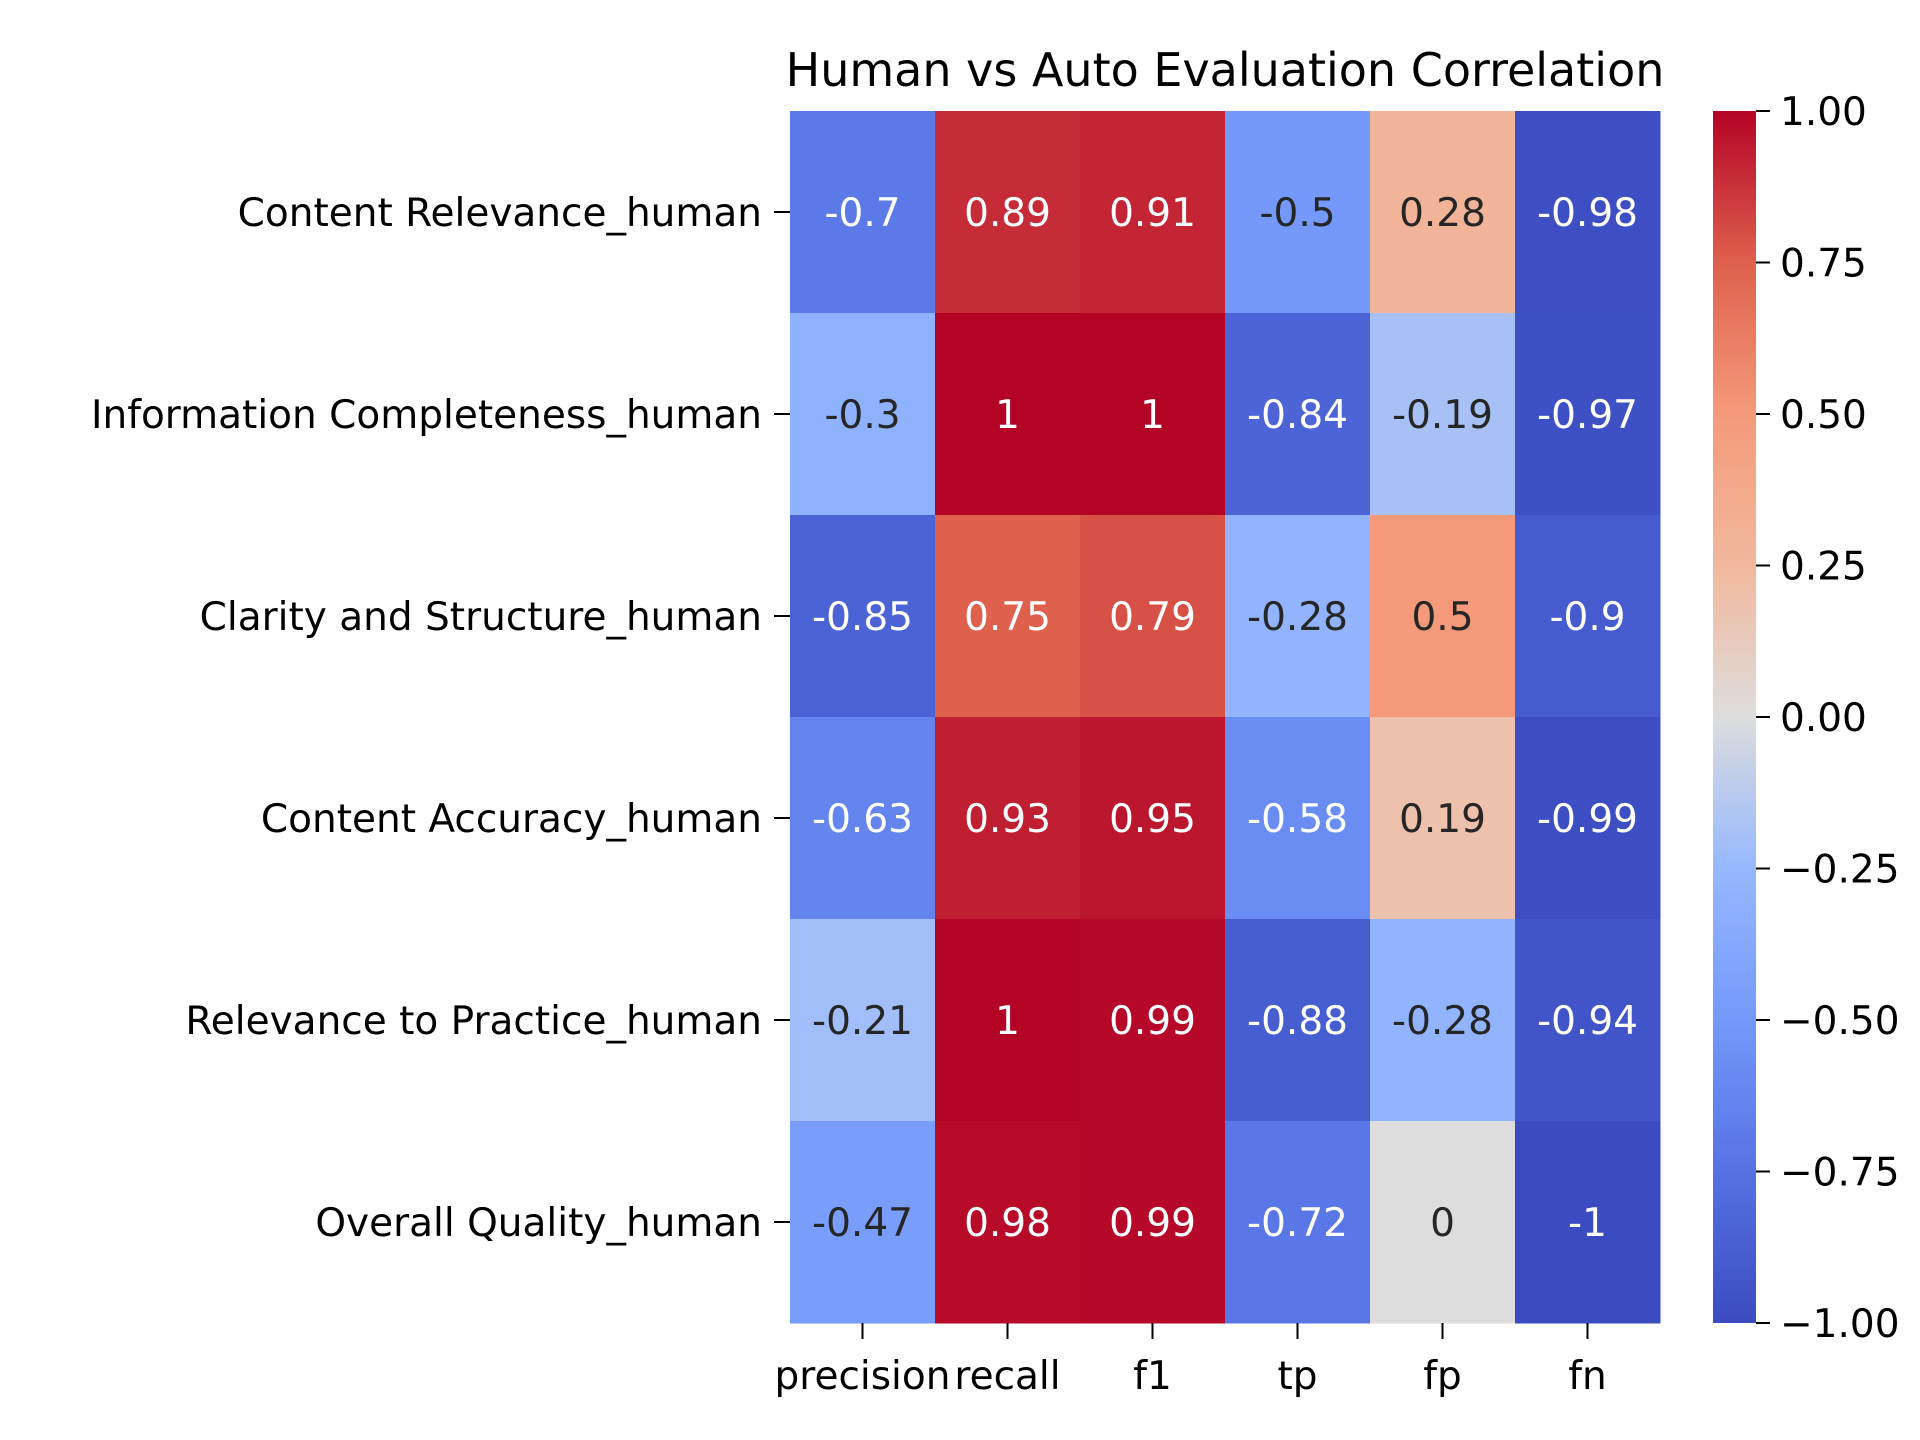 The image size is (1920, 1440). Describe the element at coordinates (538, 1223) in the screenshot. I see `row-label: Overall Quality_human` at that location.